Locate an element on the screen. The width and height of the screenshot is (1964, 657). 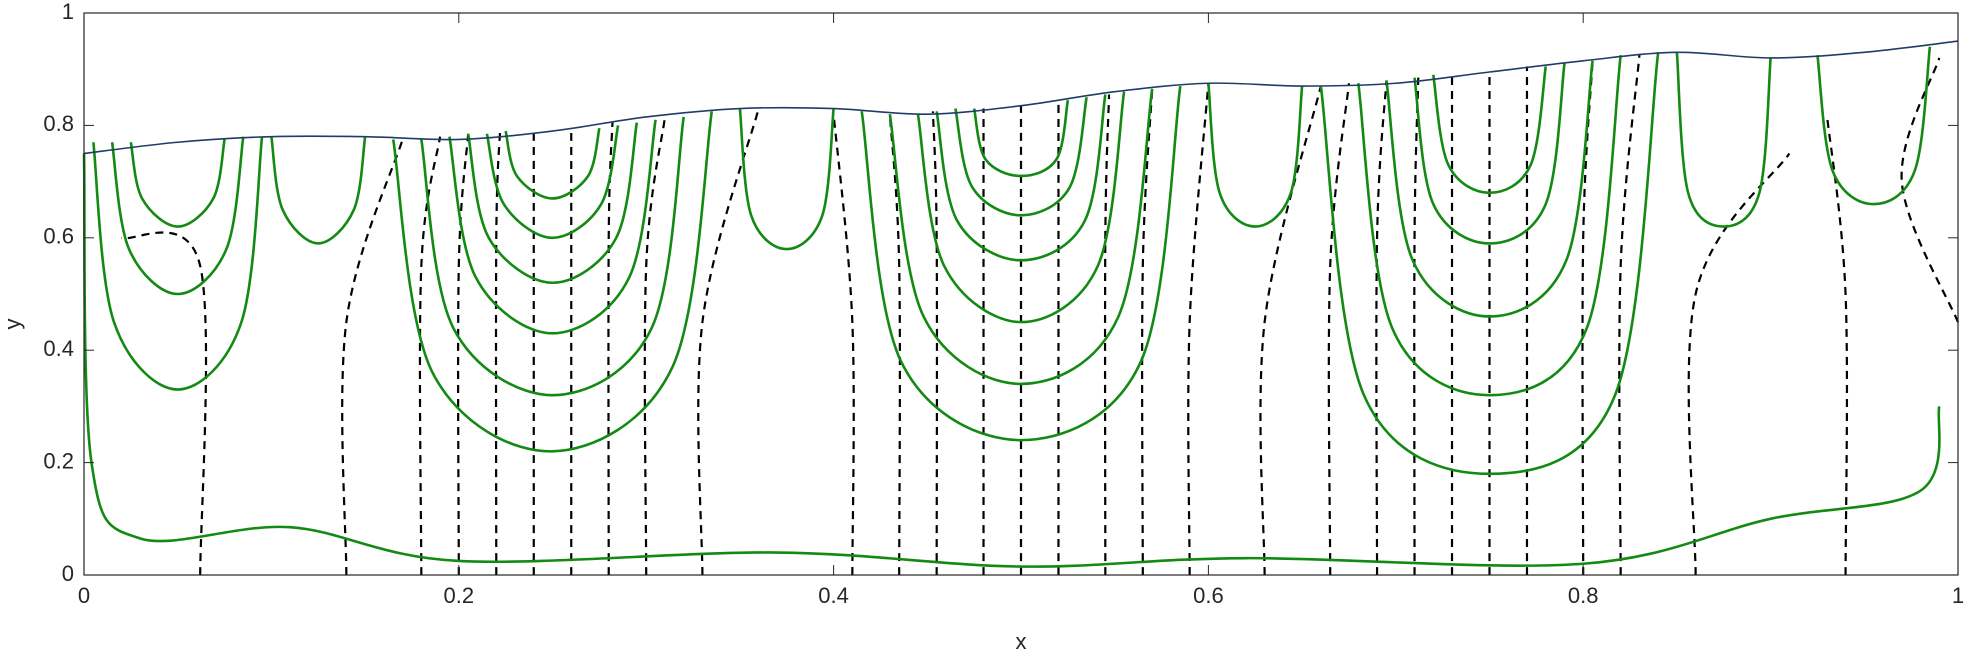
y-tick-label: 0.8 is located at coordinates (58, 123).